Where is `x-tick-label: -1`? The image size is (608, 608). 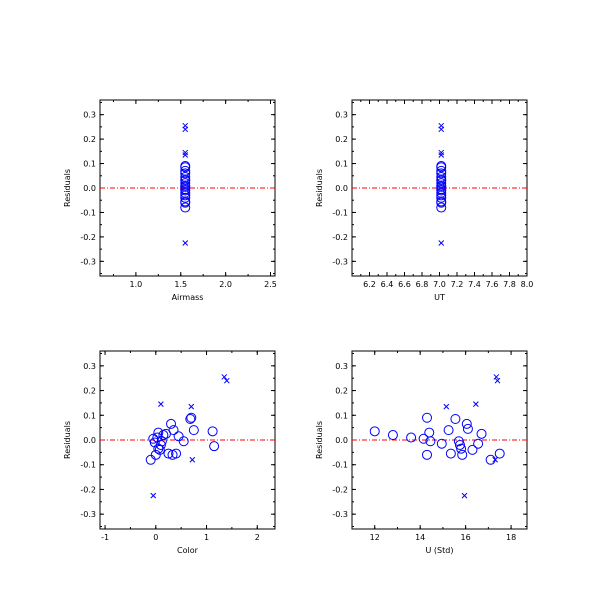 x-tick-label: -1 is located at coordinates (105, 537).